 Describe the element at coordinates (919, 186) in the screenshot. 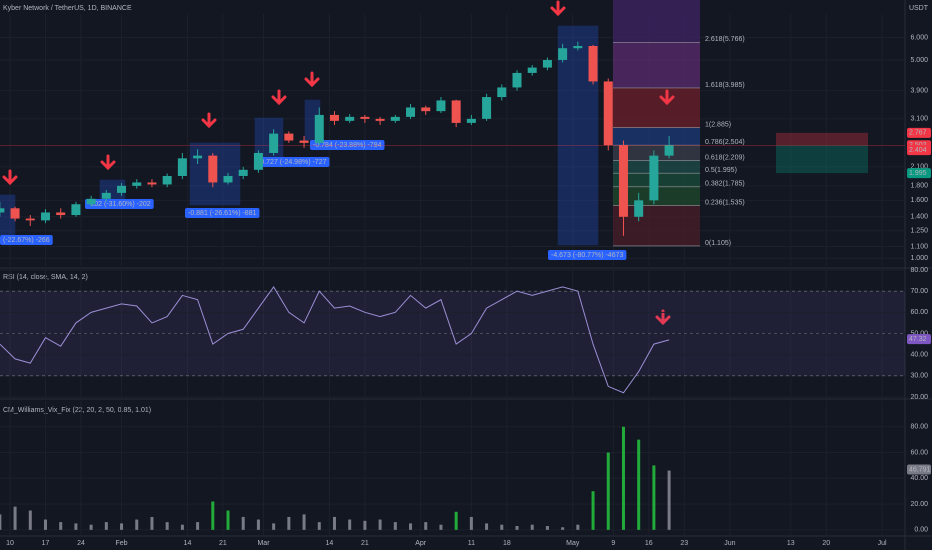

I see `y-tick-label: 1.800` at that location.